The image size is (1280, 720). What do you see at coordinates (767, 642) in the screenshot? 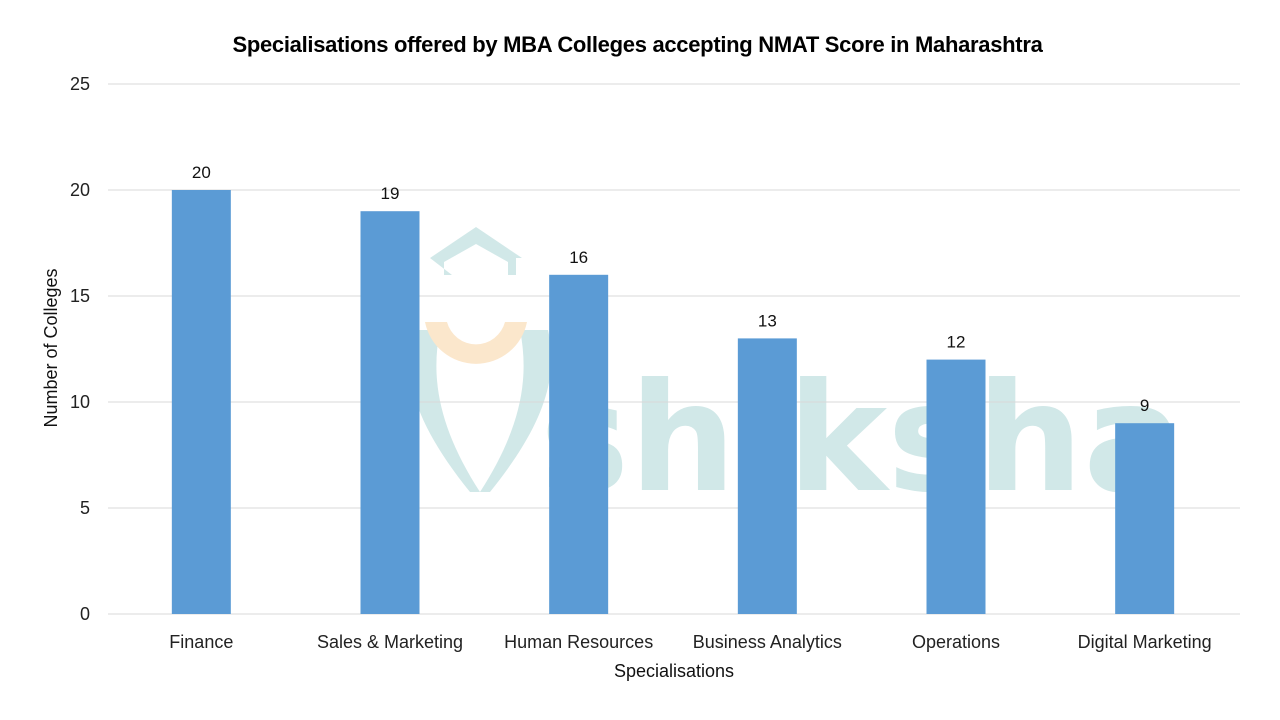
I see `x-tick-label: Business Analytics` at bounding box center [767, 642].